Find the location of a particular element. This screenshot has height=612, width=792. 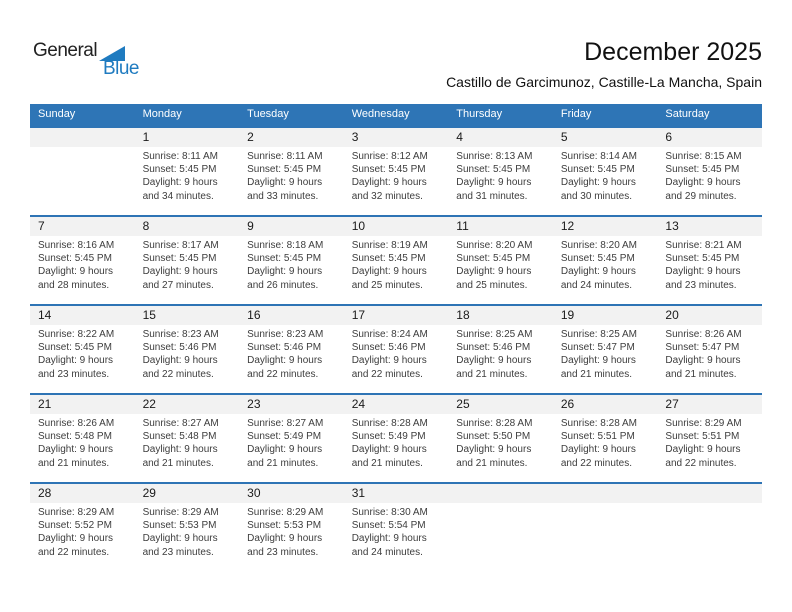

date-number: 31 is located at coordinates (396, 493).